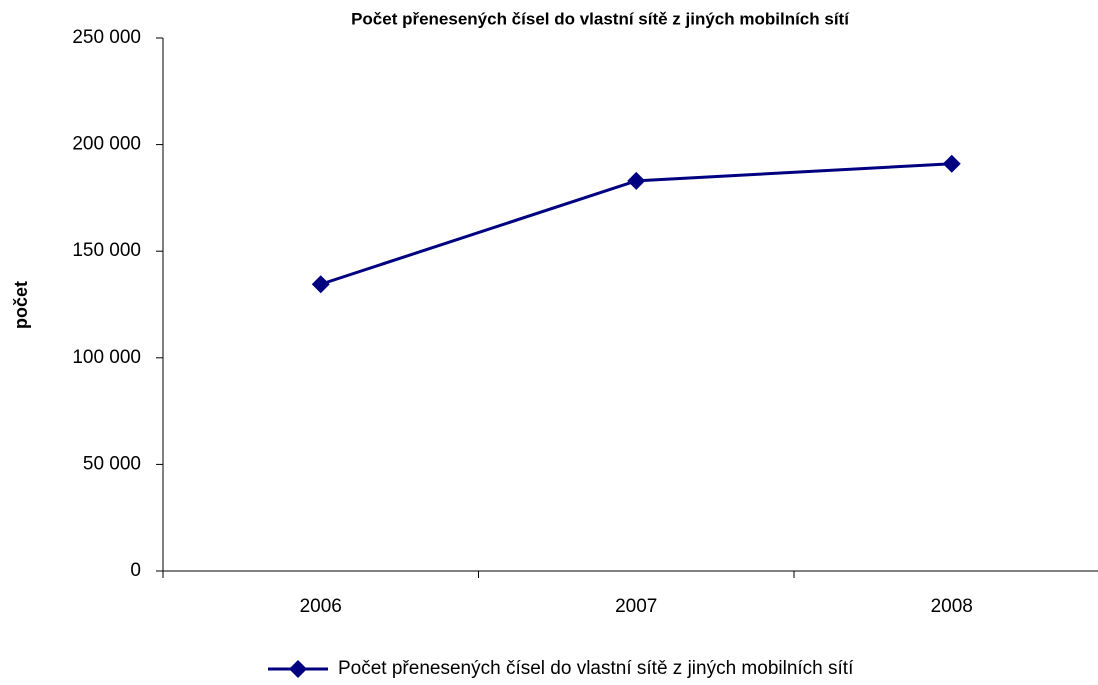 The height and width of the screenshot is (685, 1098). Describe the element at coordinates (106, 250) in the screenshot. I see `y-tick-label: 150 000` at that location.